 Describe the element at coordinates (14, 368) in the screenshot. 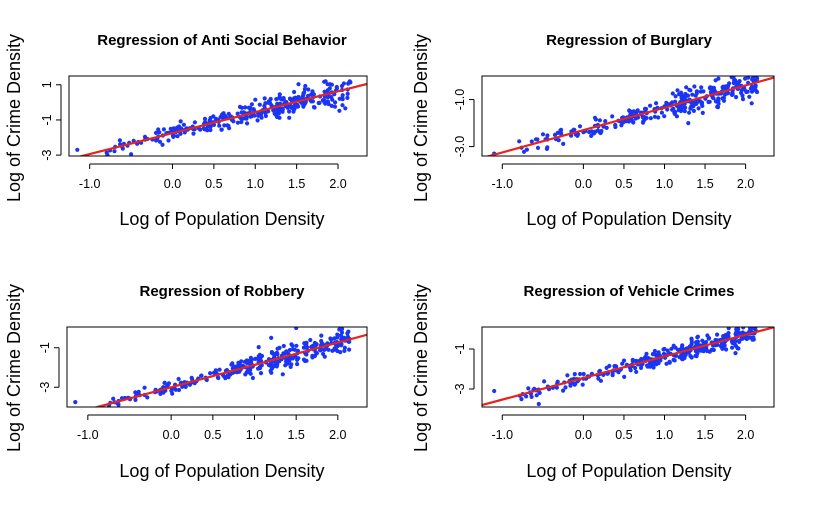

I see `y-axis-label: Log of Crime Density` at that location.